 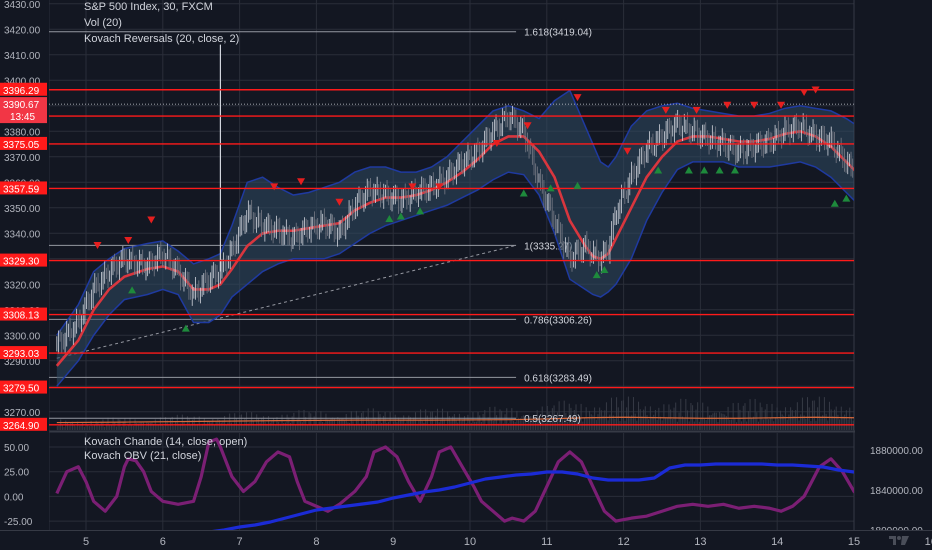 What do you see at coordinates (166, 442) in the screenshot?
I see `chande-legend: Kovach Chande (14, close, open)` at bounding box center [166, 442].